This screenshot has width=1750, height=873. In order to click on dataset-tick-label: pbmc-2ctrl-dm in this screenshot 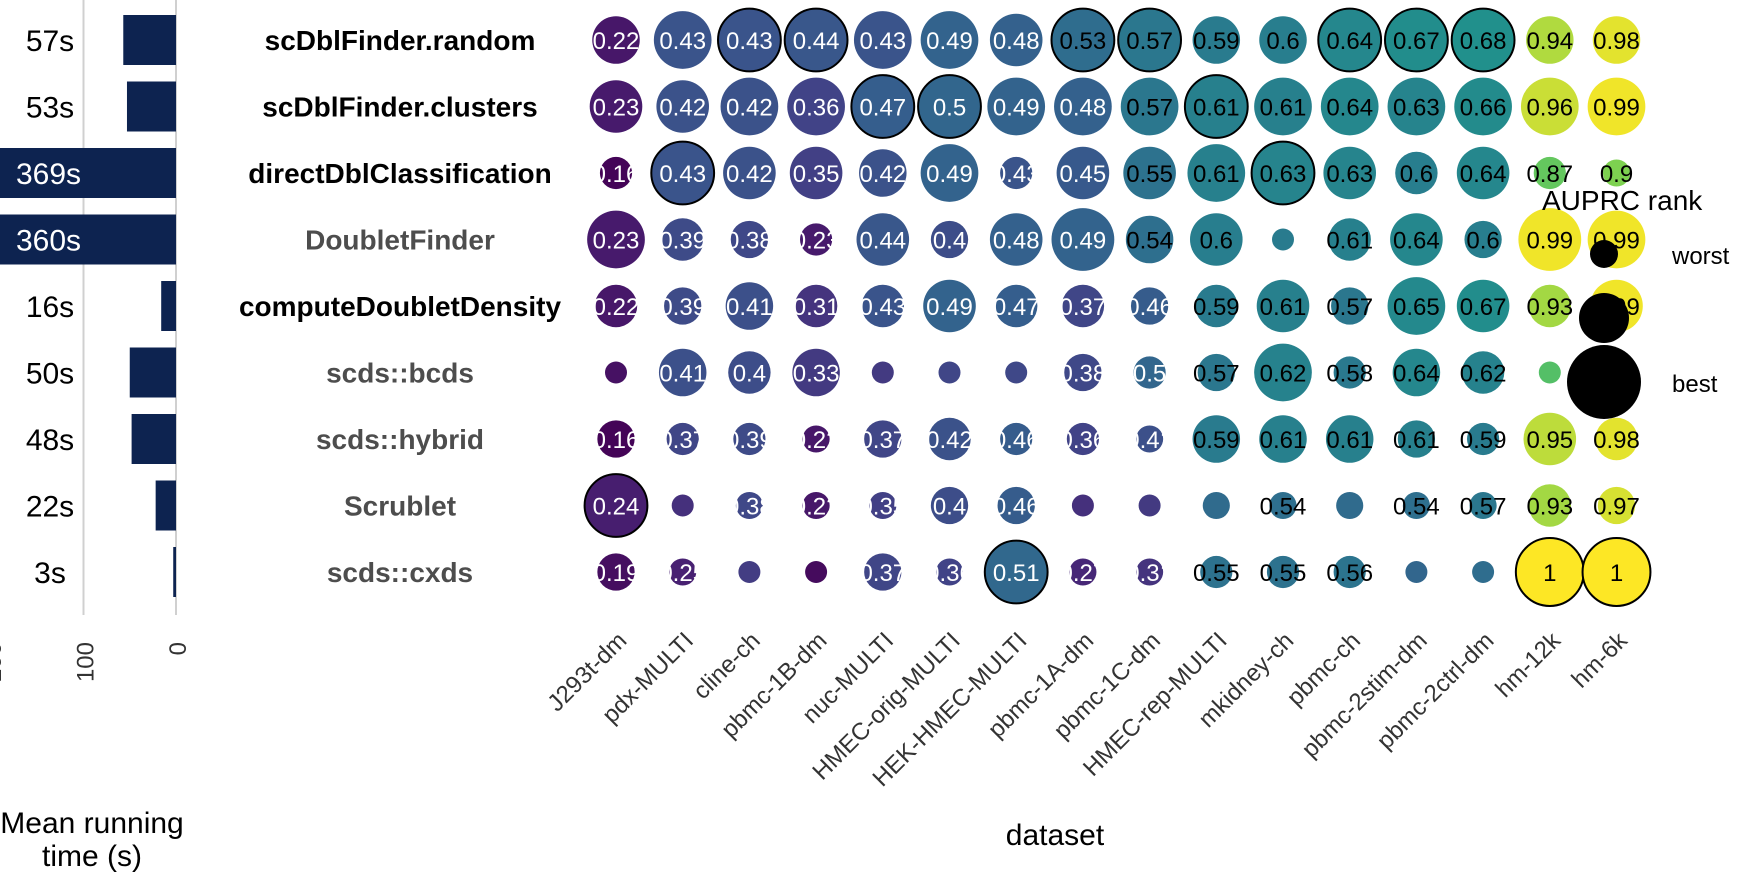, I will do `click(1436, 691)`.